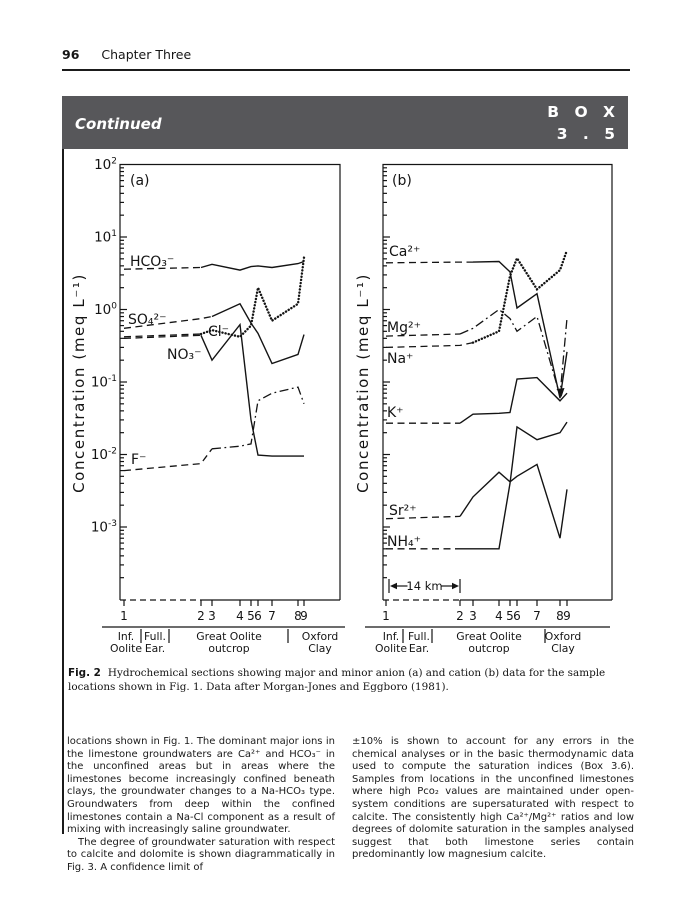 This screenshot has width=691, height=900. What do you see at coordinates (104, 382) in the screenshot?
I see `y-tick-label: 10⁻¹` at bounding box center [104, 382].